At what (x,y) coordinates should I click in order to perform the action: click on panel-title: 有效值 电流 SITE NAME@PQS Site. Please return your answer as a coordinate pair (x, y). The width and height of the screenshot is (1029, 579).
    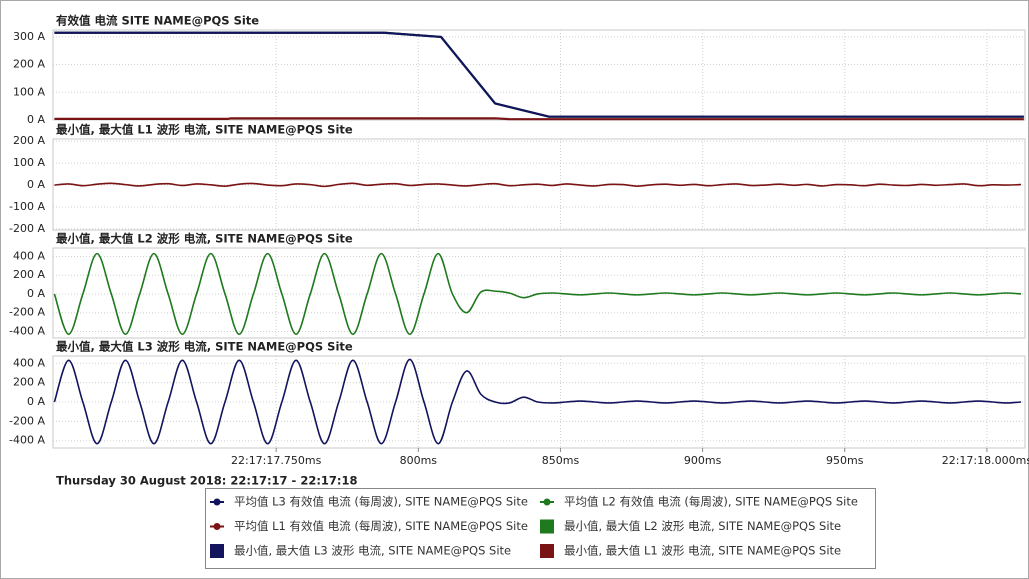
    Looking at the image, I should click on (157, 21).